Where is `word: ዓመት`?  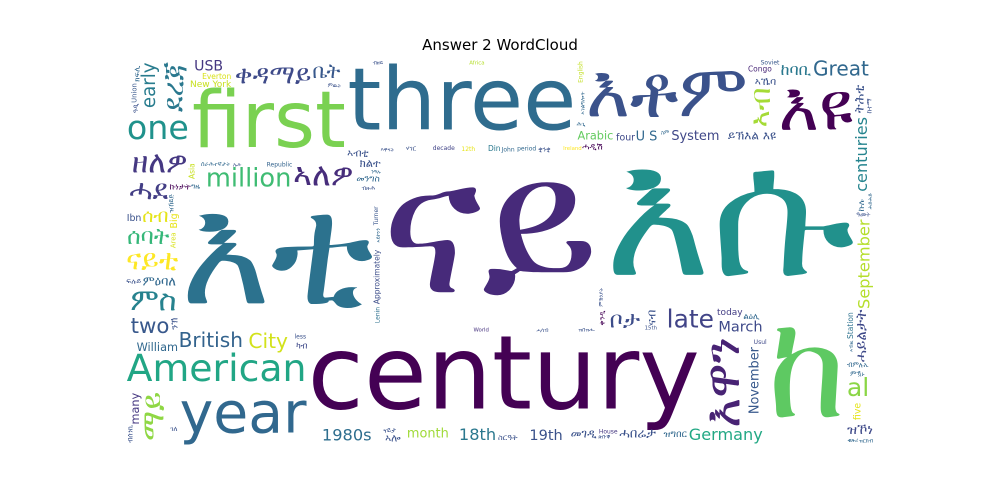
word: ዓመት is located at coordinates (863, 215).